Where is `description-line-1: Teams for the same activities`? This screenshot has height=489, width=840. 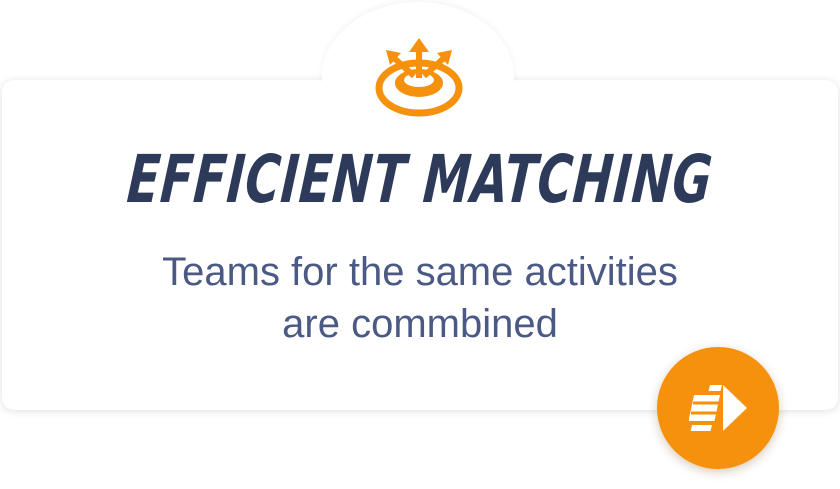 description-line-1: Teams for the same activities is located at coordinates (420, 272).